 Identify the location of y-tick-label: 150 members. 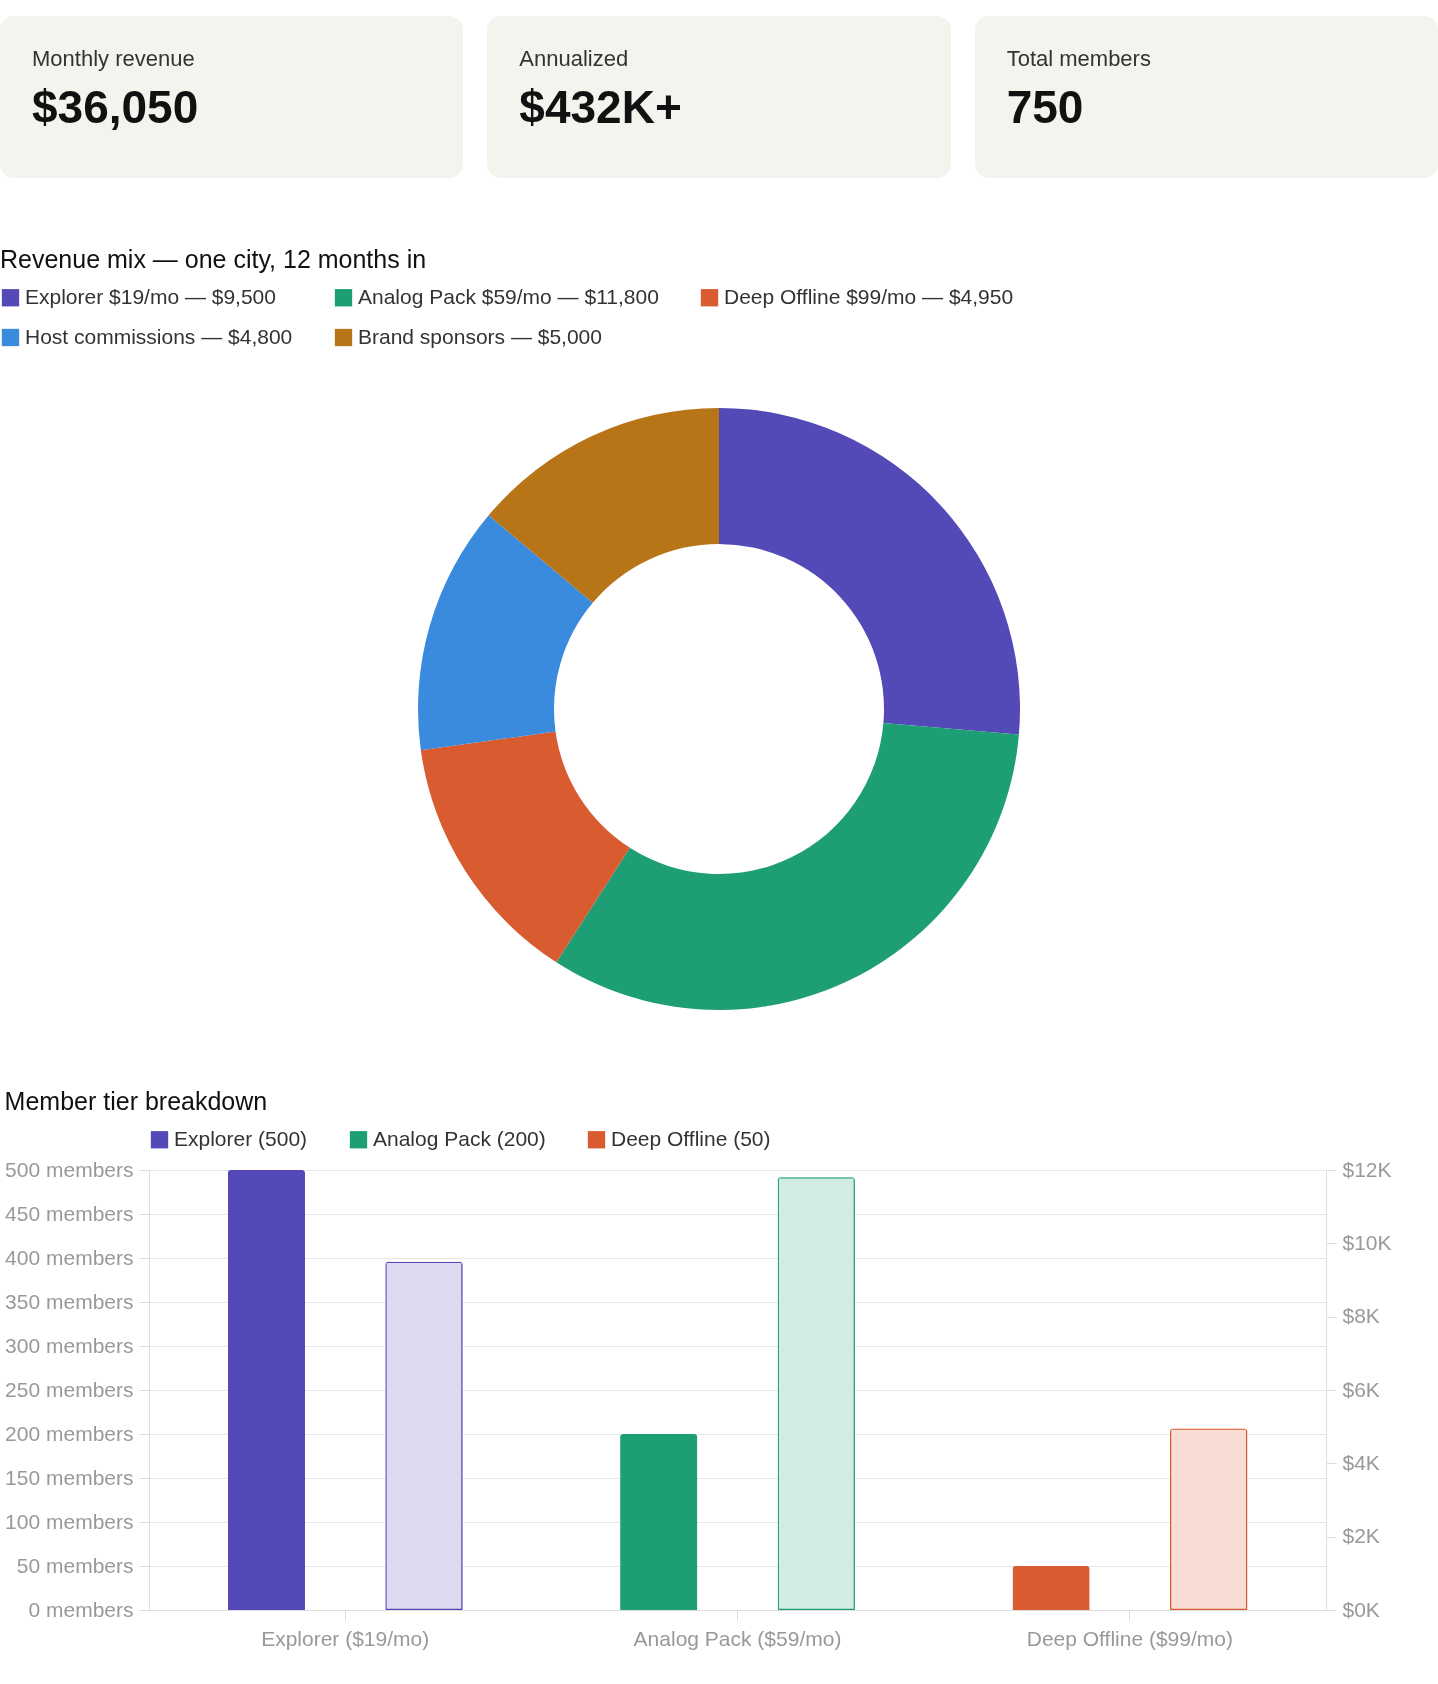
(69, 1477).